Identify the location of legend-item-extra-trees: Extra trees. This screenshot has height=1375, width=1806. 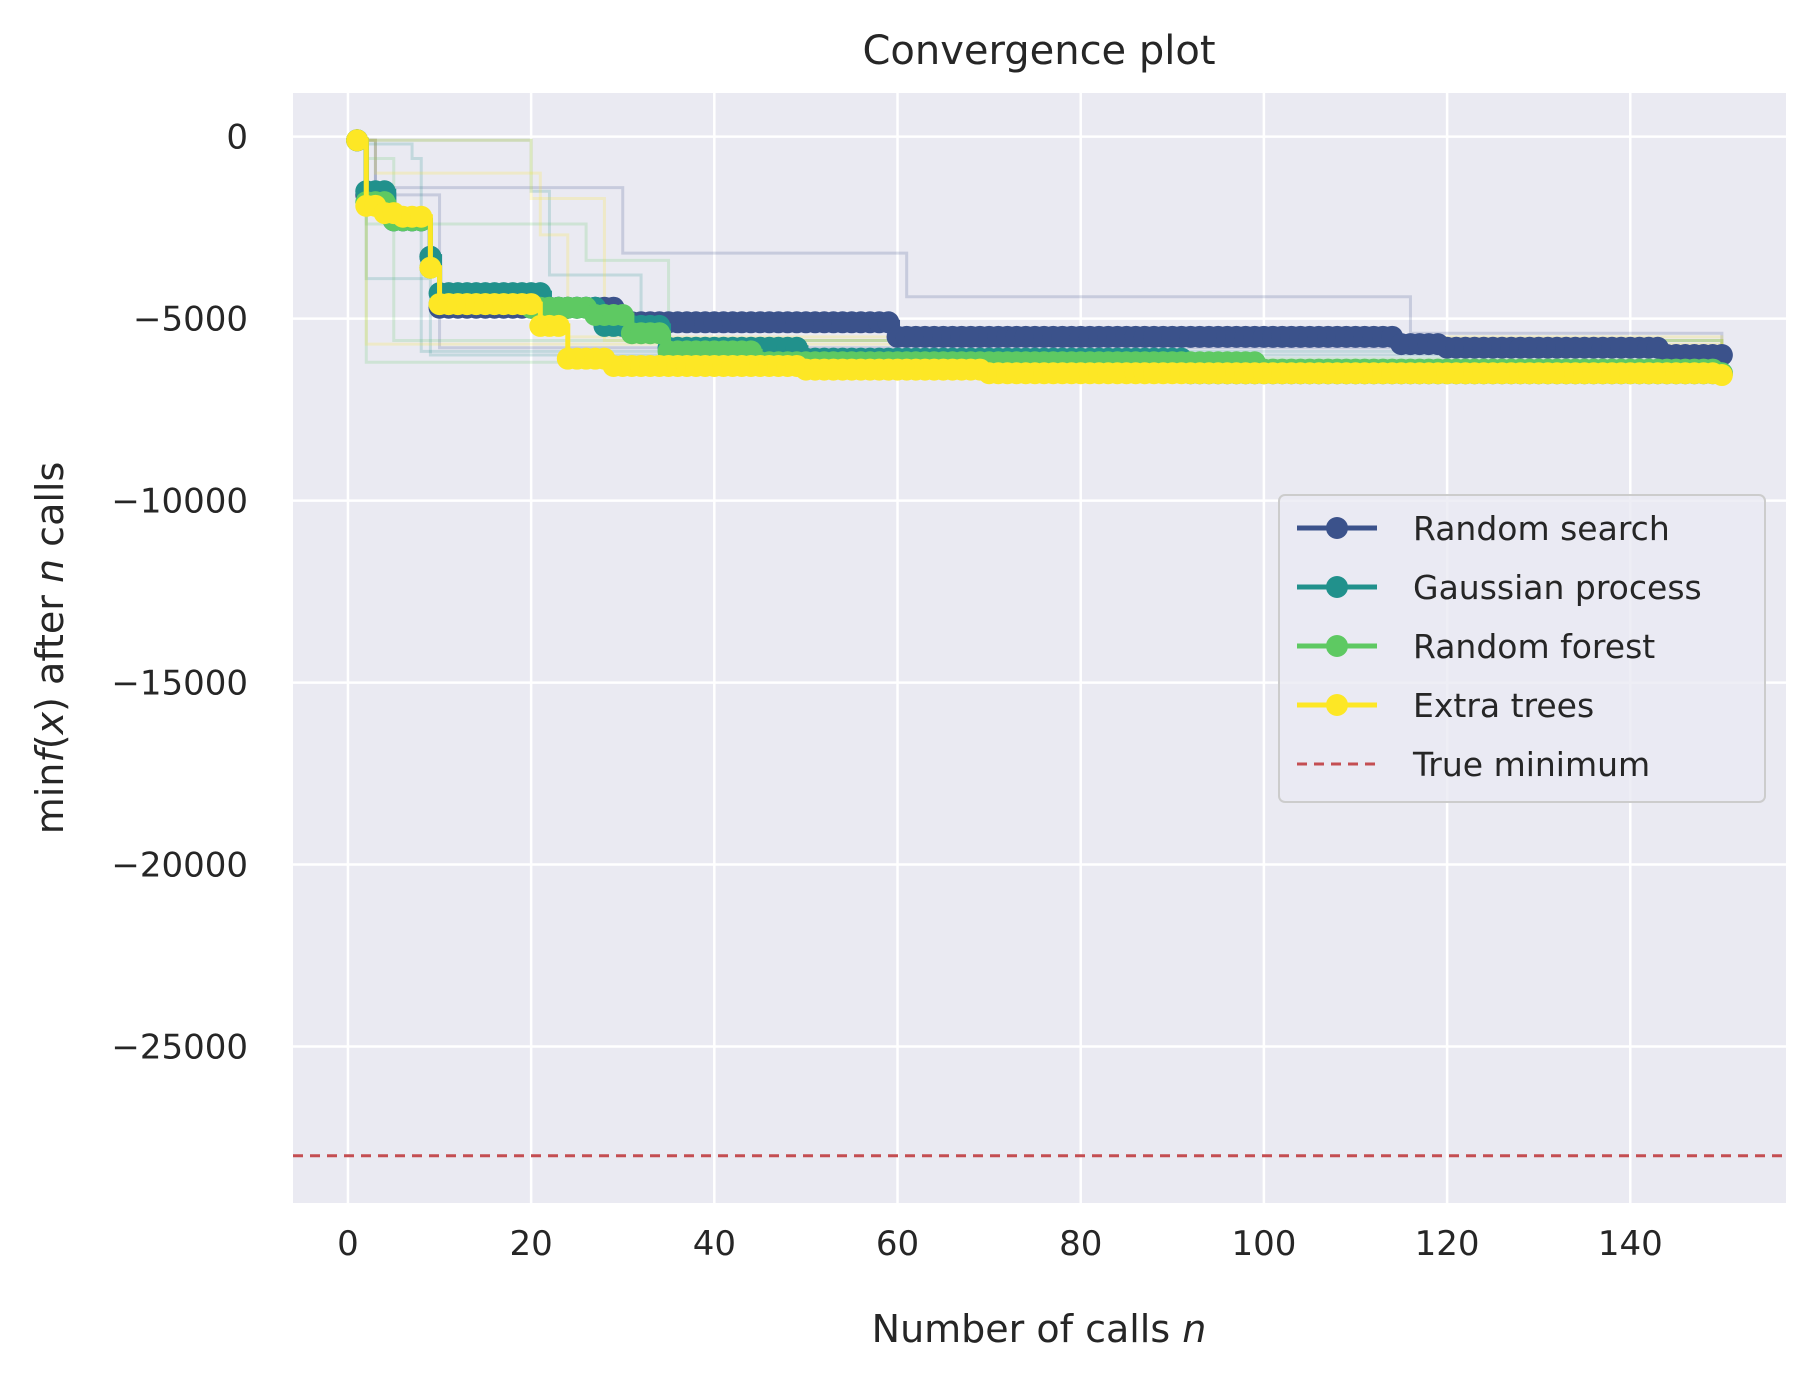
(1445, 705).